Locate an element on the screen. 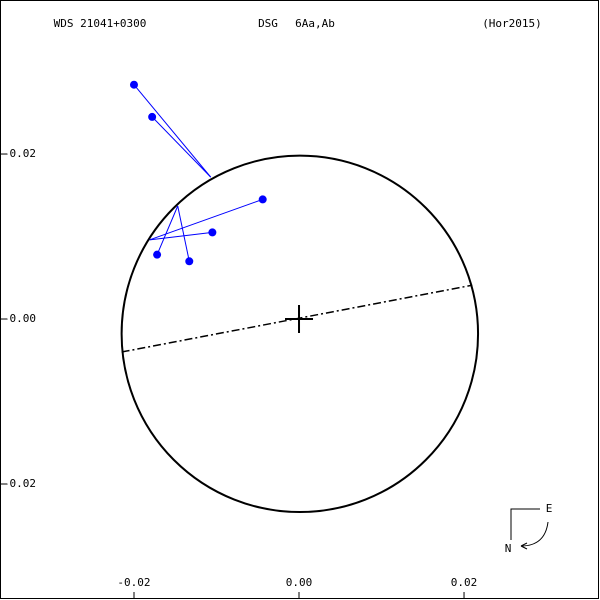 The image size is (600, 600). discoverer: DSG is located at coordinates (268, 23).